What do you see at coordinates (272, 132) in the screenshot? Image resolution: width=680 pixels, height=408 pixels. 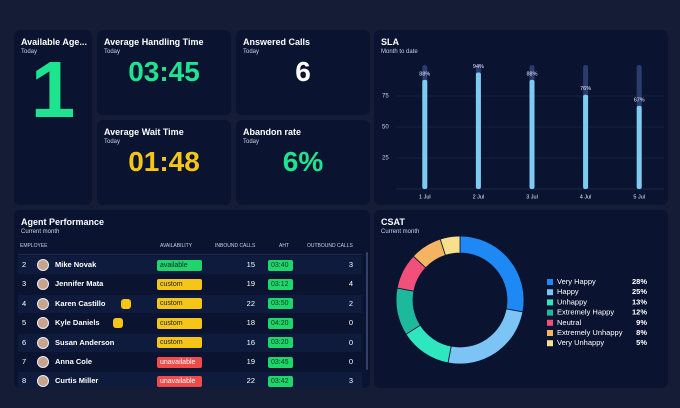 I see `tile-title: Abandon rate` at bounding box center [272, 132].